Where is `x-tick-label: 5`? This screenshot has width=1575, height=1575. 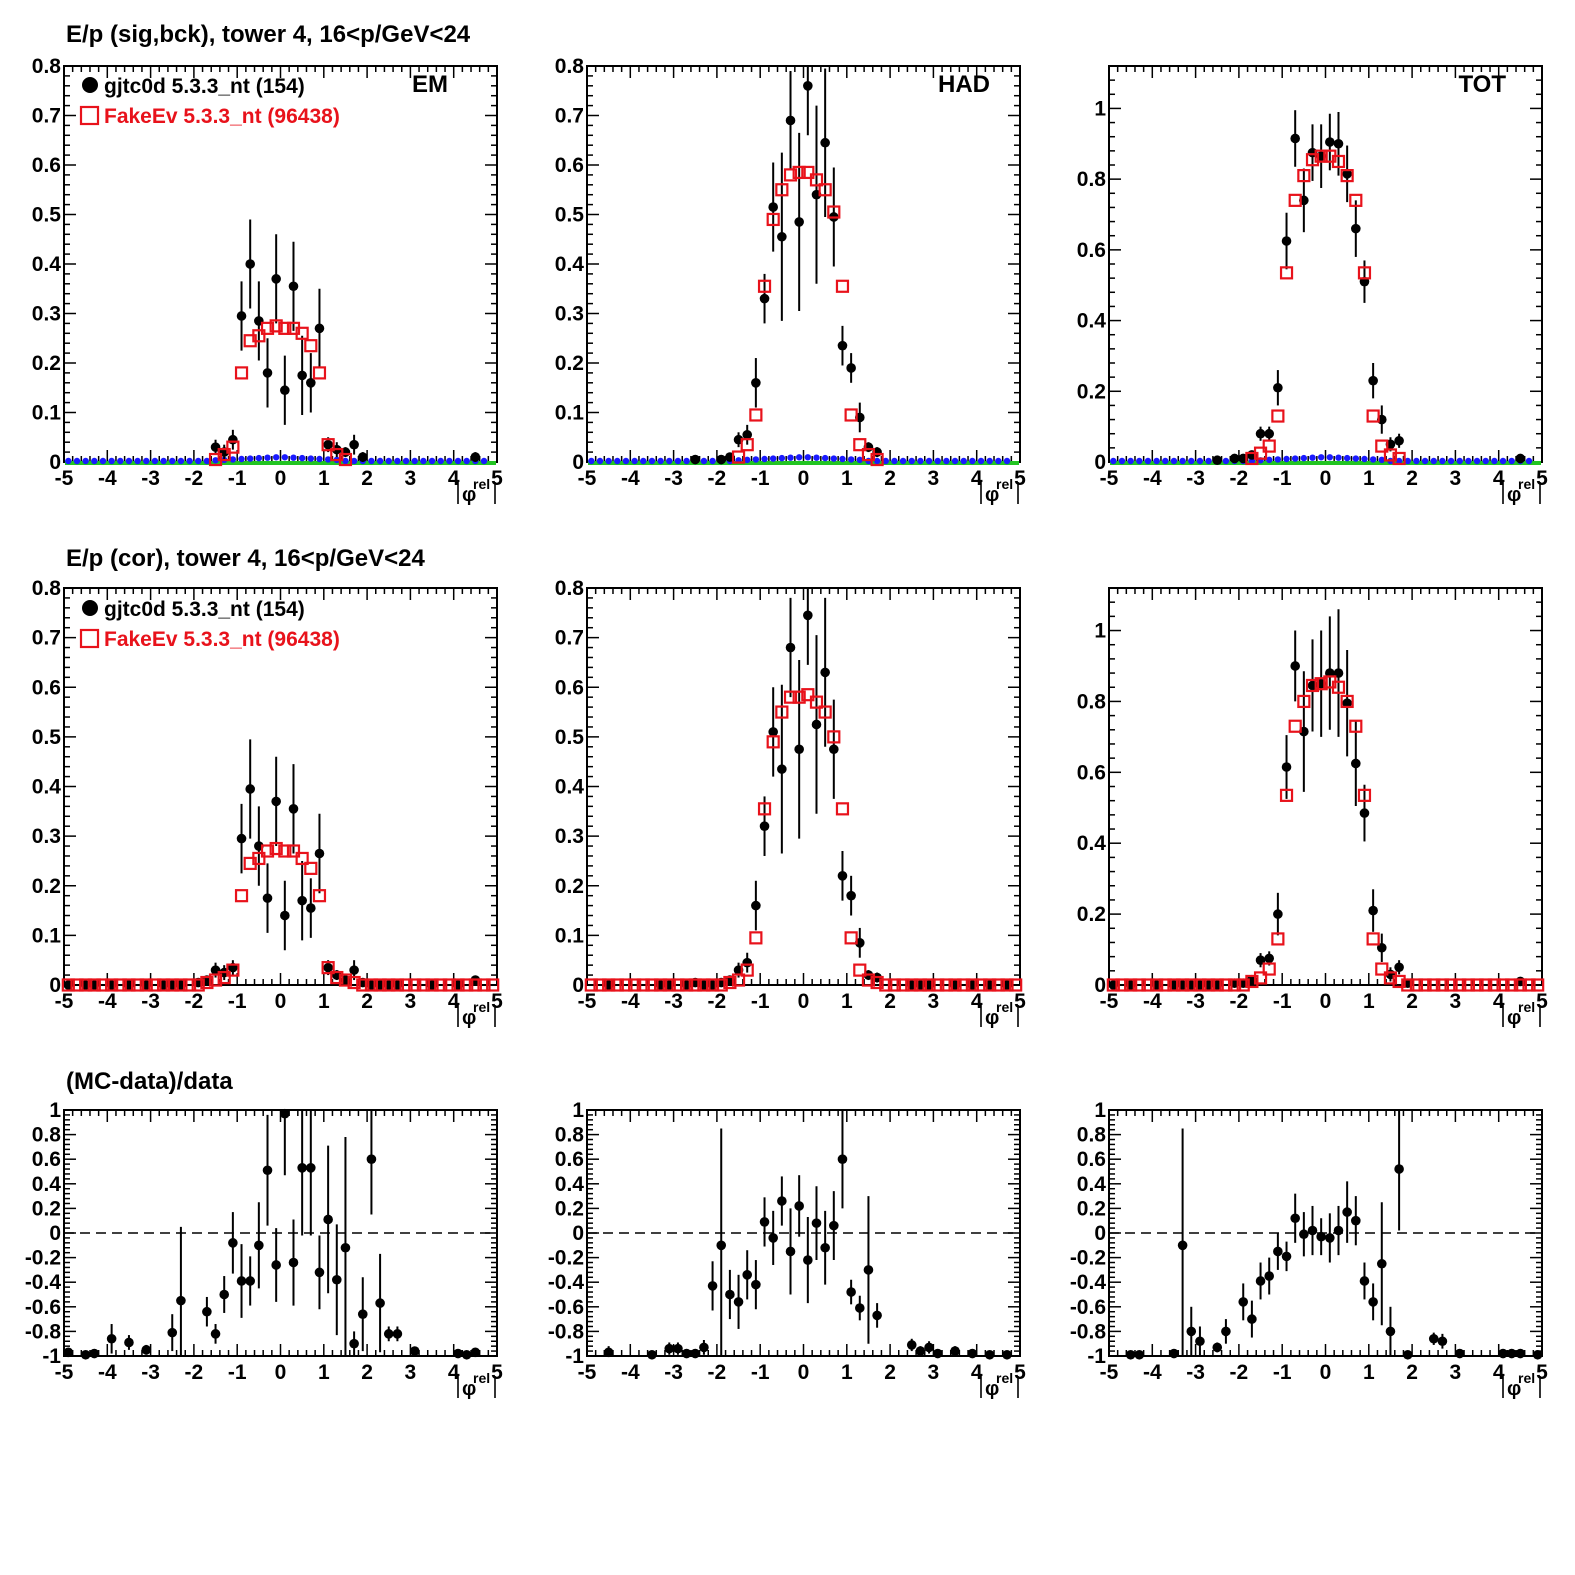
x-tick-label: 5 is located at coordinates (1020, 1001).